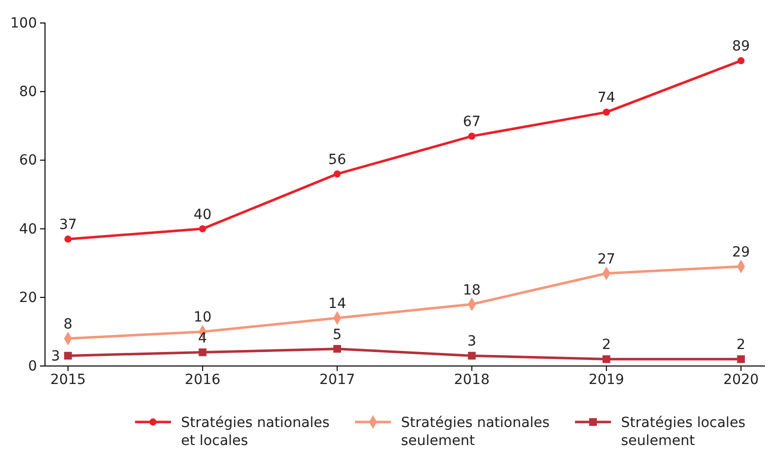 This screenshot has width=781, height=450. What do you see at coordinates (337, 160) in the screenshot?
I see `data-label: 56` at bounding box center [337, 160].